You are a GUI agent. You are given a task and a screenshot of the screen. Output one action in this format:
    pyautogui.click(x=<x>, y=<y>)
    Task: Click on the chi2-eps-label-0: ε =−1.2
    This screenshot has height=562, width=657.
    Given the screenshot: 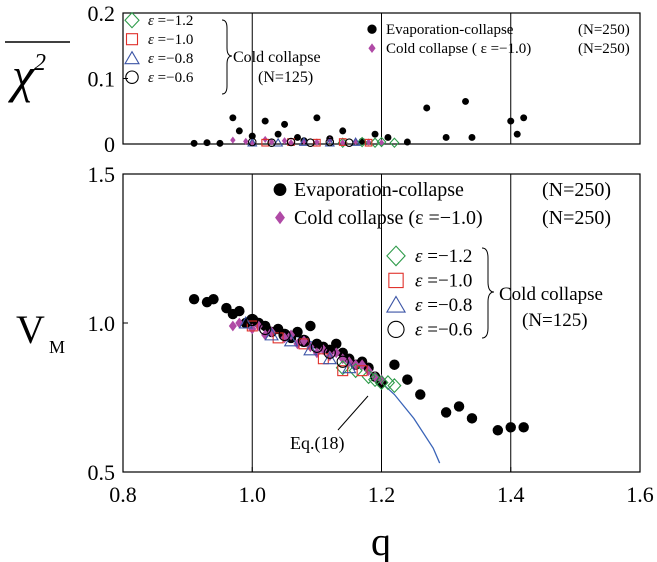 What is the action you would take?
    pyautogui.click(x=170, y=21)
    